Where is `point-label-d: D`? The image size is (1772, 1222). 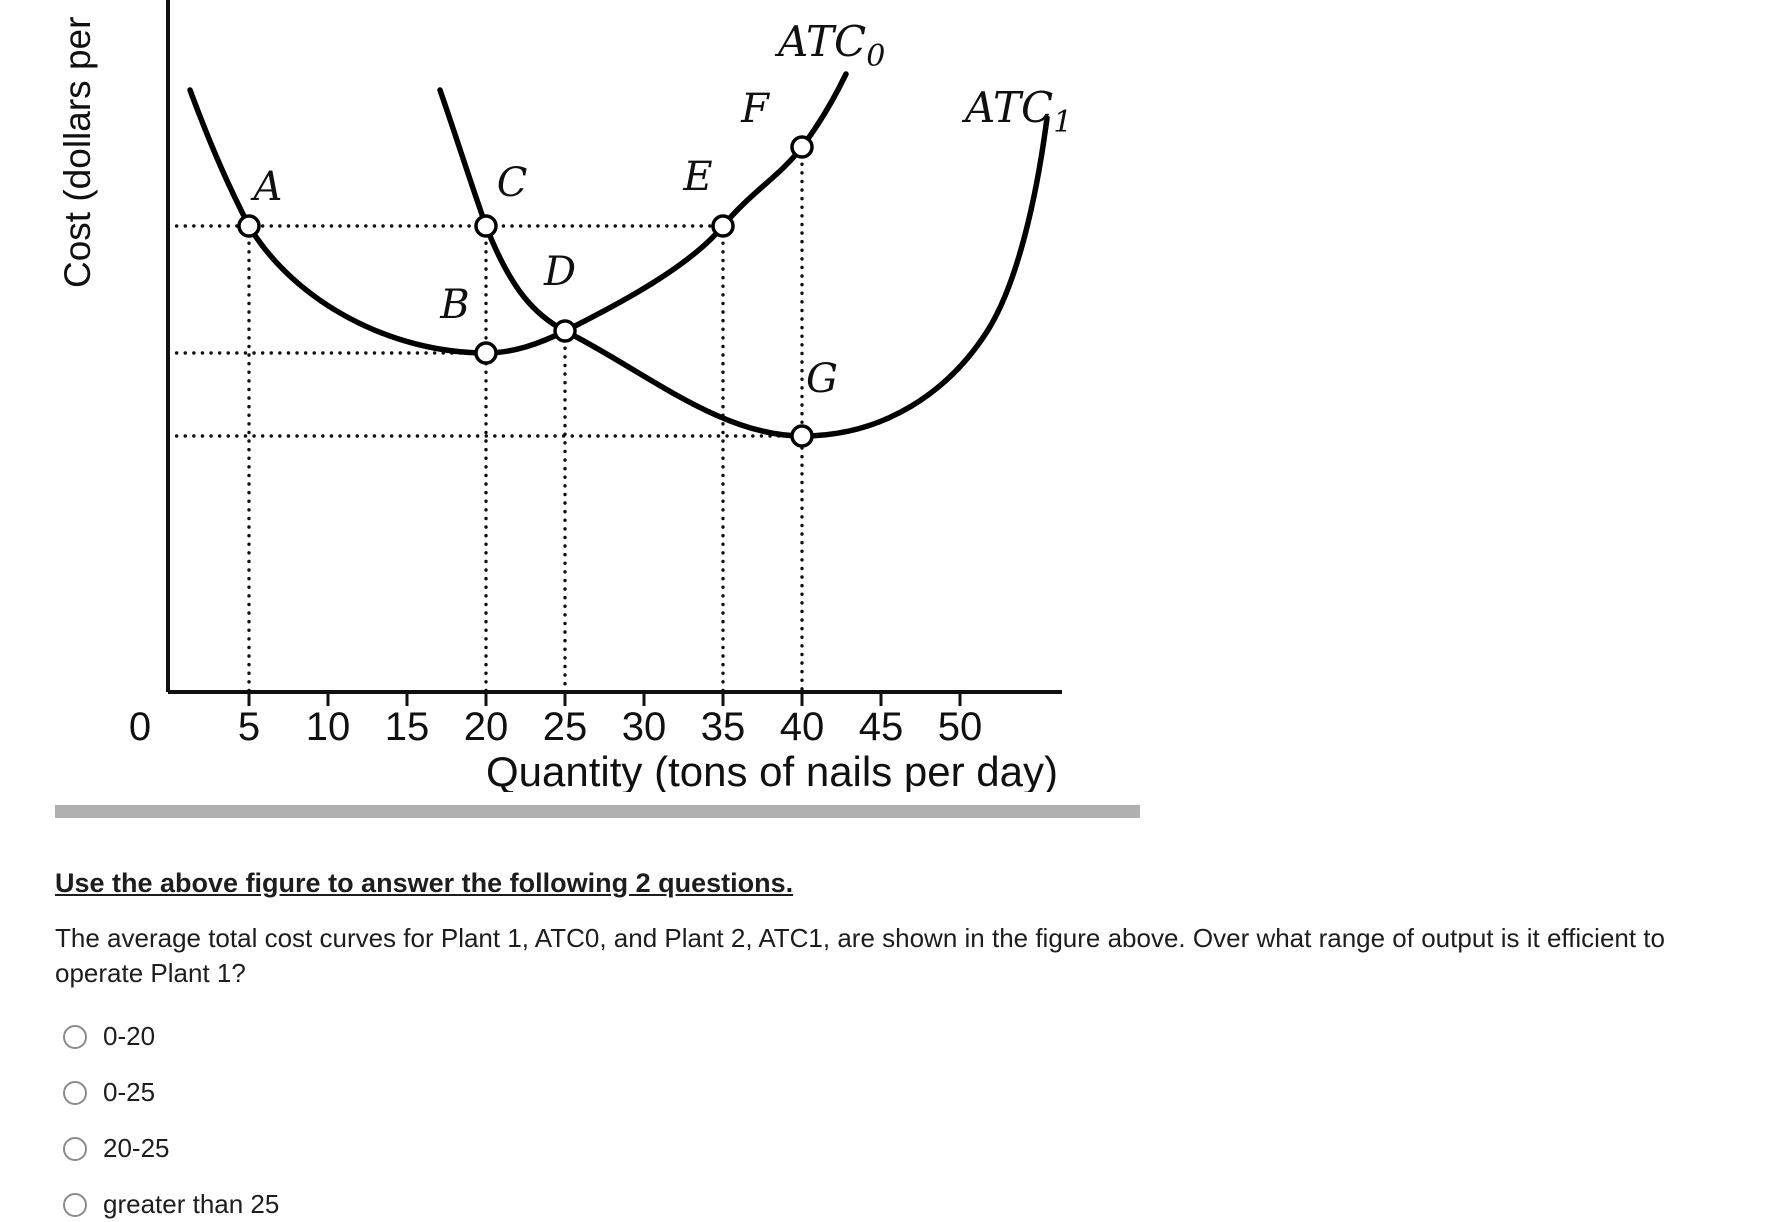 point-label-d: D is located at coordinates (559, 272).